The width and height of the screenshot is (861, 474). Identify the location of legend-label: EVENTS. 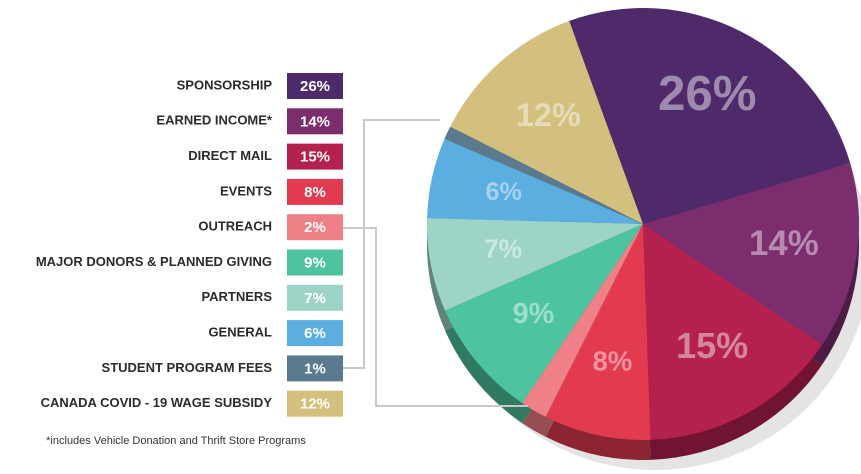
(246, 190).